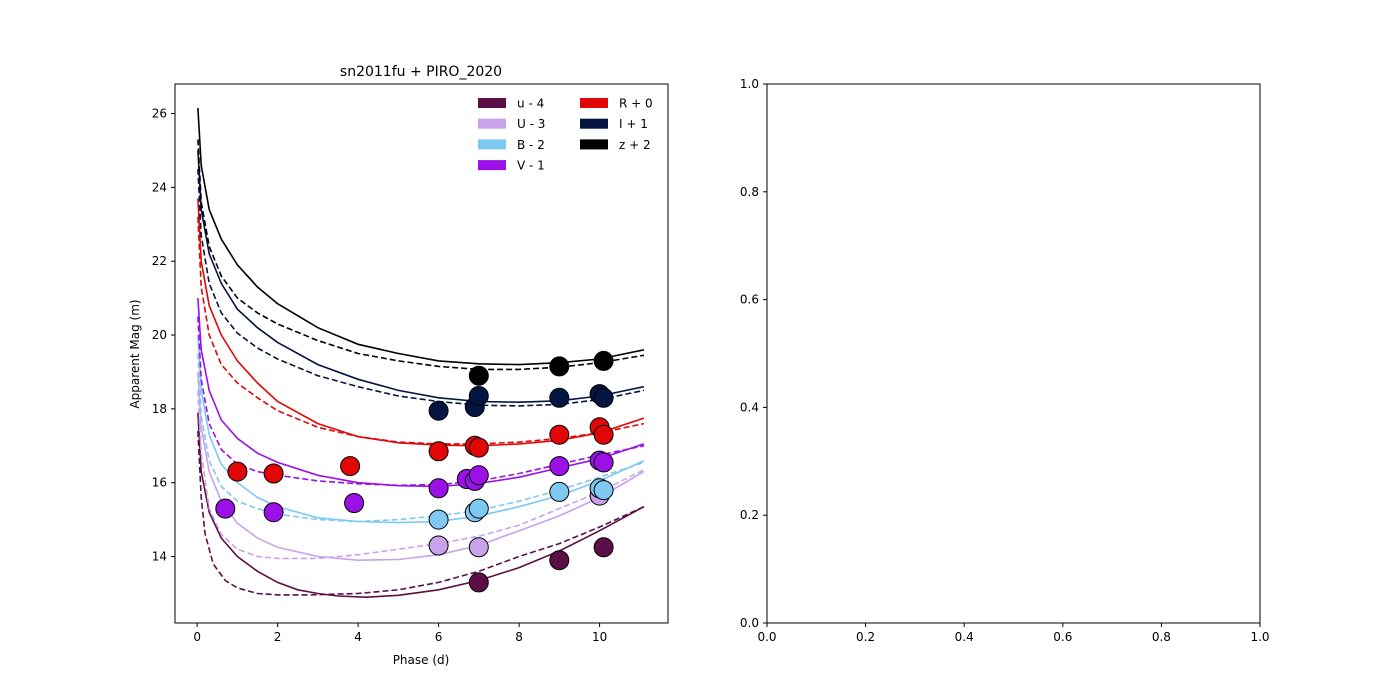 The width and height of the screenshot is (1400, 700). I want to click on left-chart-title: sn2011fu + PIRO_2020, so click(421, 72).